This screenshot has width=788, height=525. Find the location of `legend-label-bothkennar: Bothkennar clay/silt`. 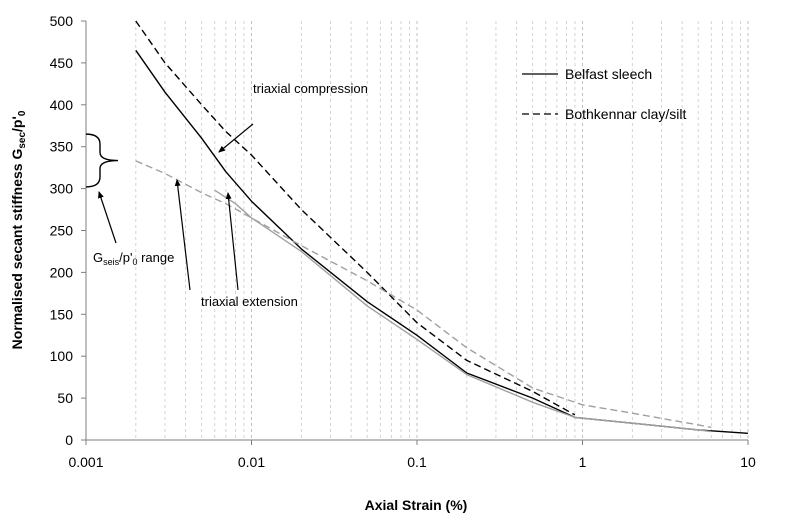

legend-label-bothkennar: Bothkennar clay/silt is located at coordinates (626, 114).